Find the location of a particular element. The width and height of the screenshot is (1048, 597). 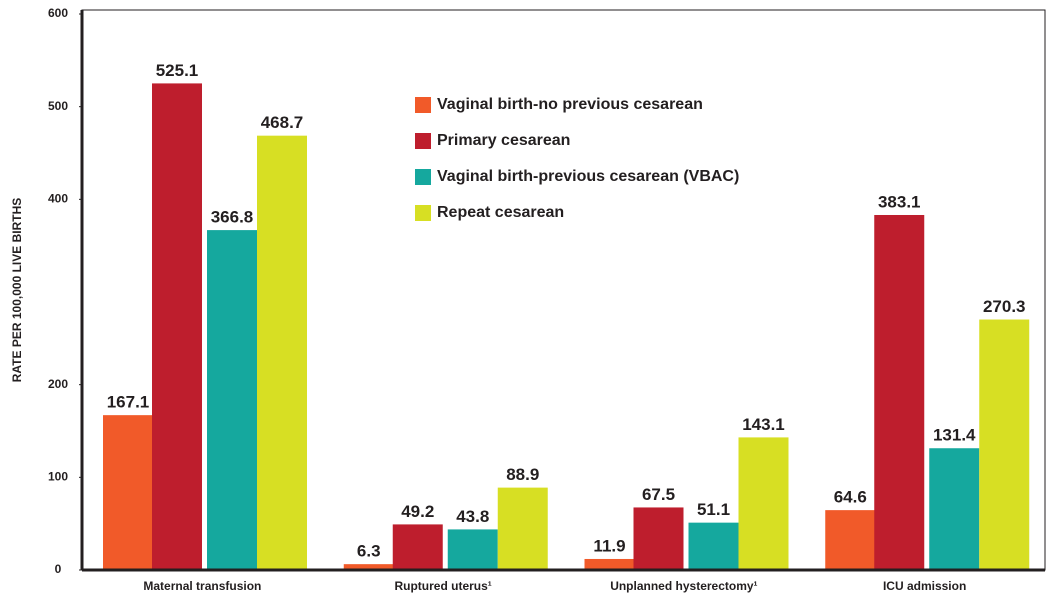

y-tick-label: 0 is located at coordinates (58, 569).